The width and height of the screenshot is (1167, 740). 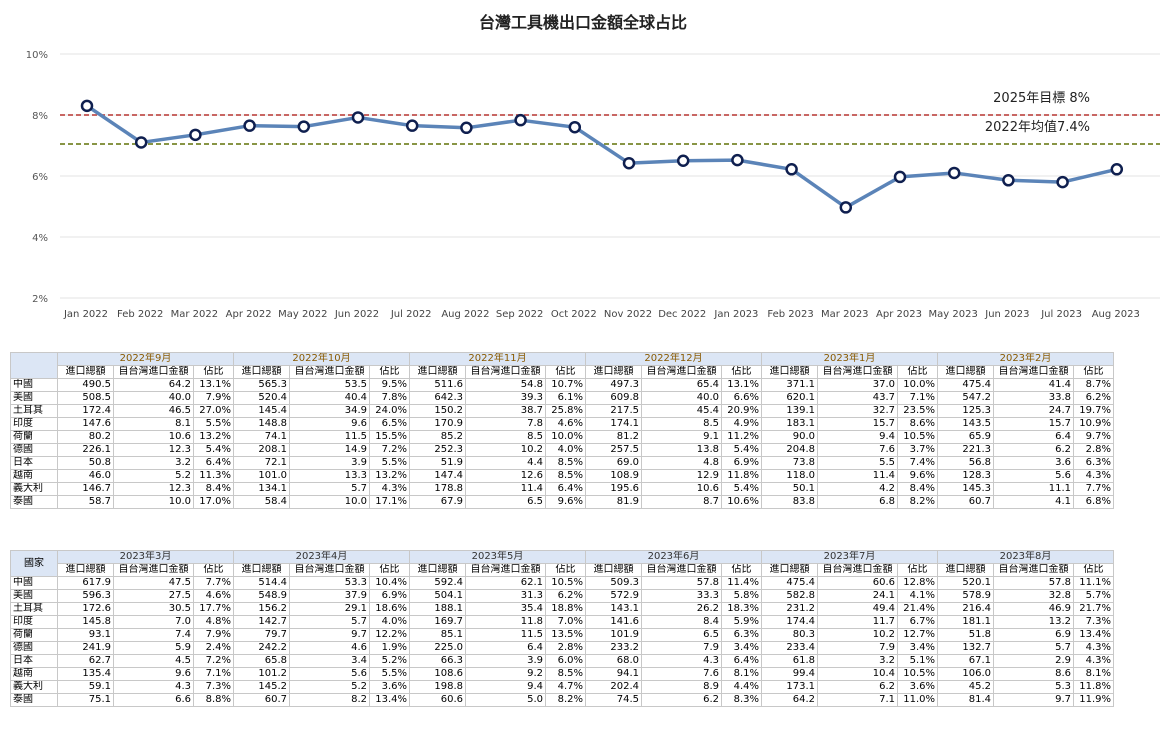 I want to click on taiwan-import-cell: 27.5, so click(x=153, y=596).